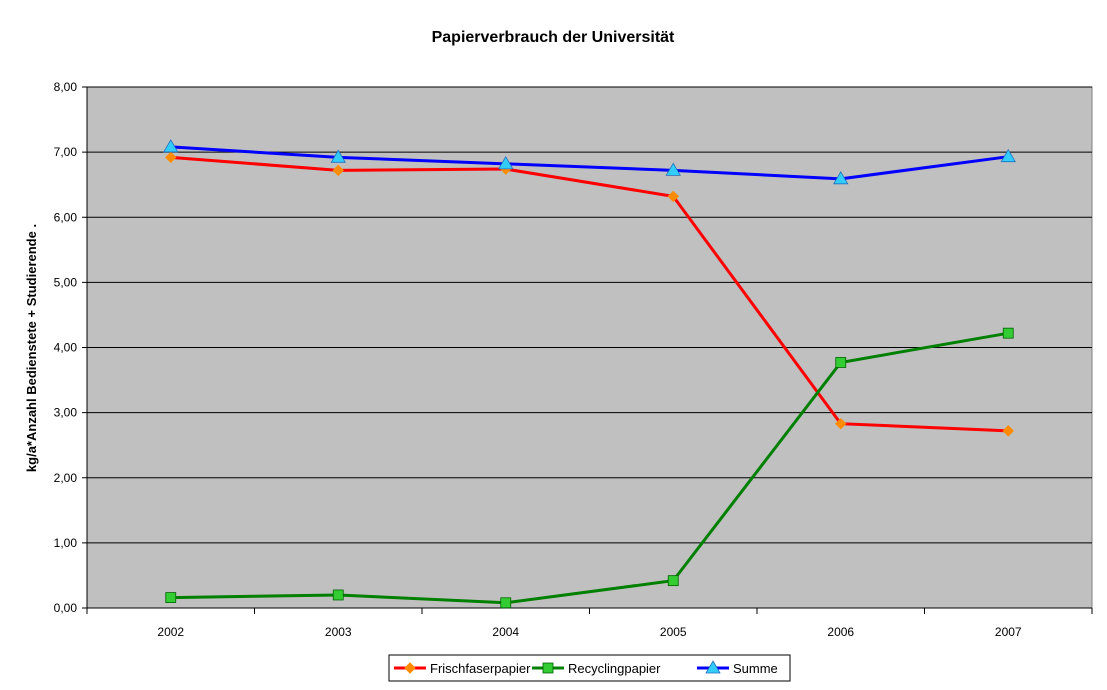 The image size is (1107, 690). I want to click on y-tick-label: 1,00, so click(66, 543).